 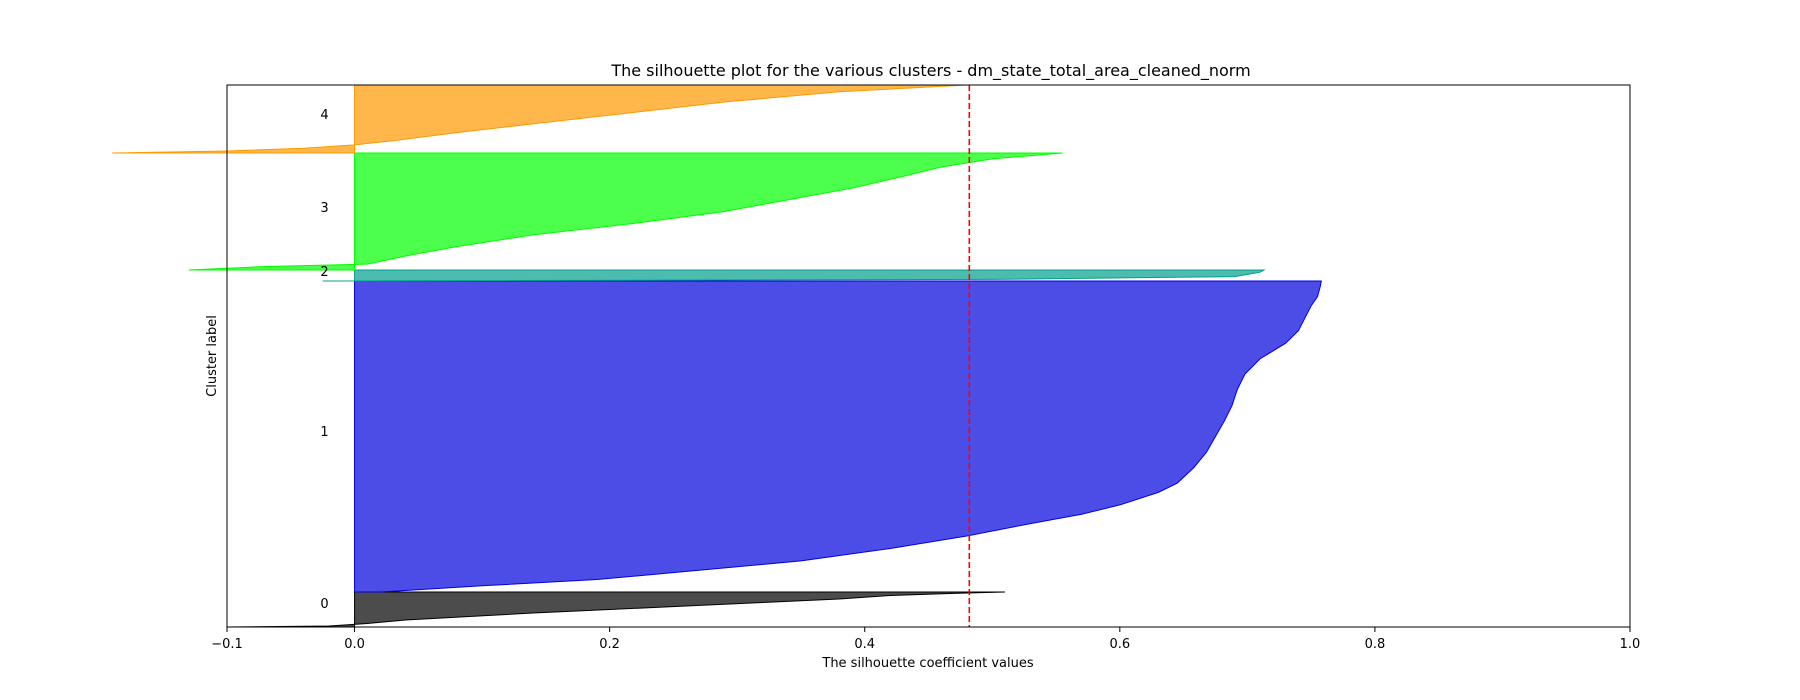 What do you see at coordinates (1119, 644) in the screenshot?
I see `x-tick-label: 0.6` at bounding box center [1119, 644].